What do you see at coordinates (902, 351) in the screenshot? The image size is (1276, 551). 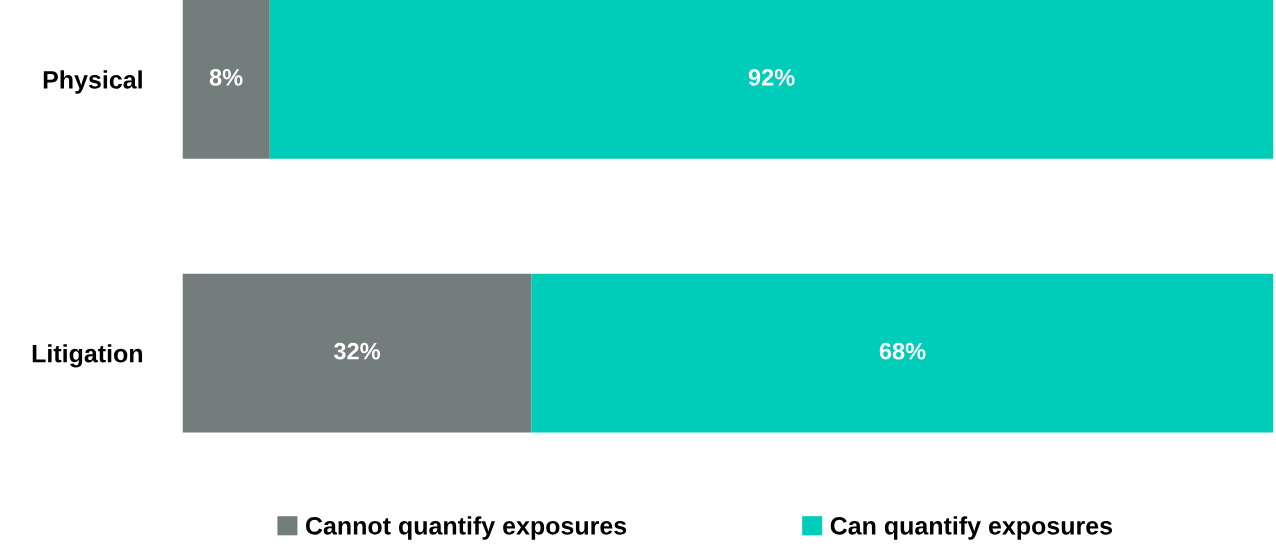 I see `data-label: 68%` at bounding box center [902, 351].